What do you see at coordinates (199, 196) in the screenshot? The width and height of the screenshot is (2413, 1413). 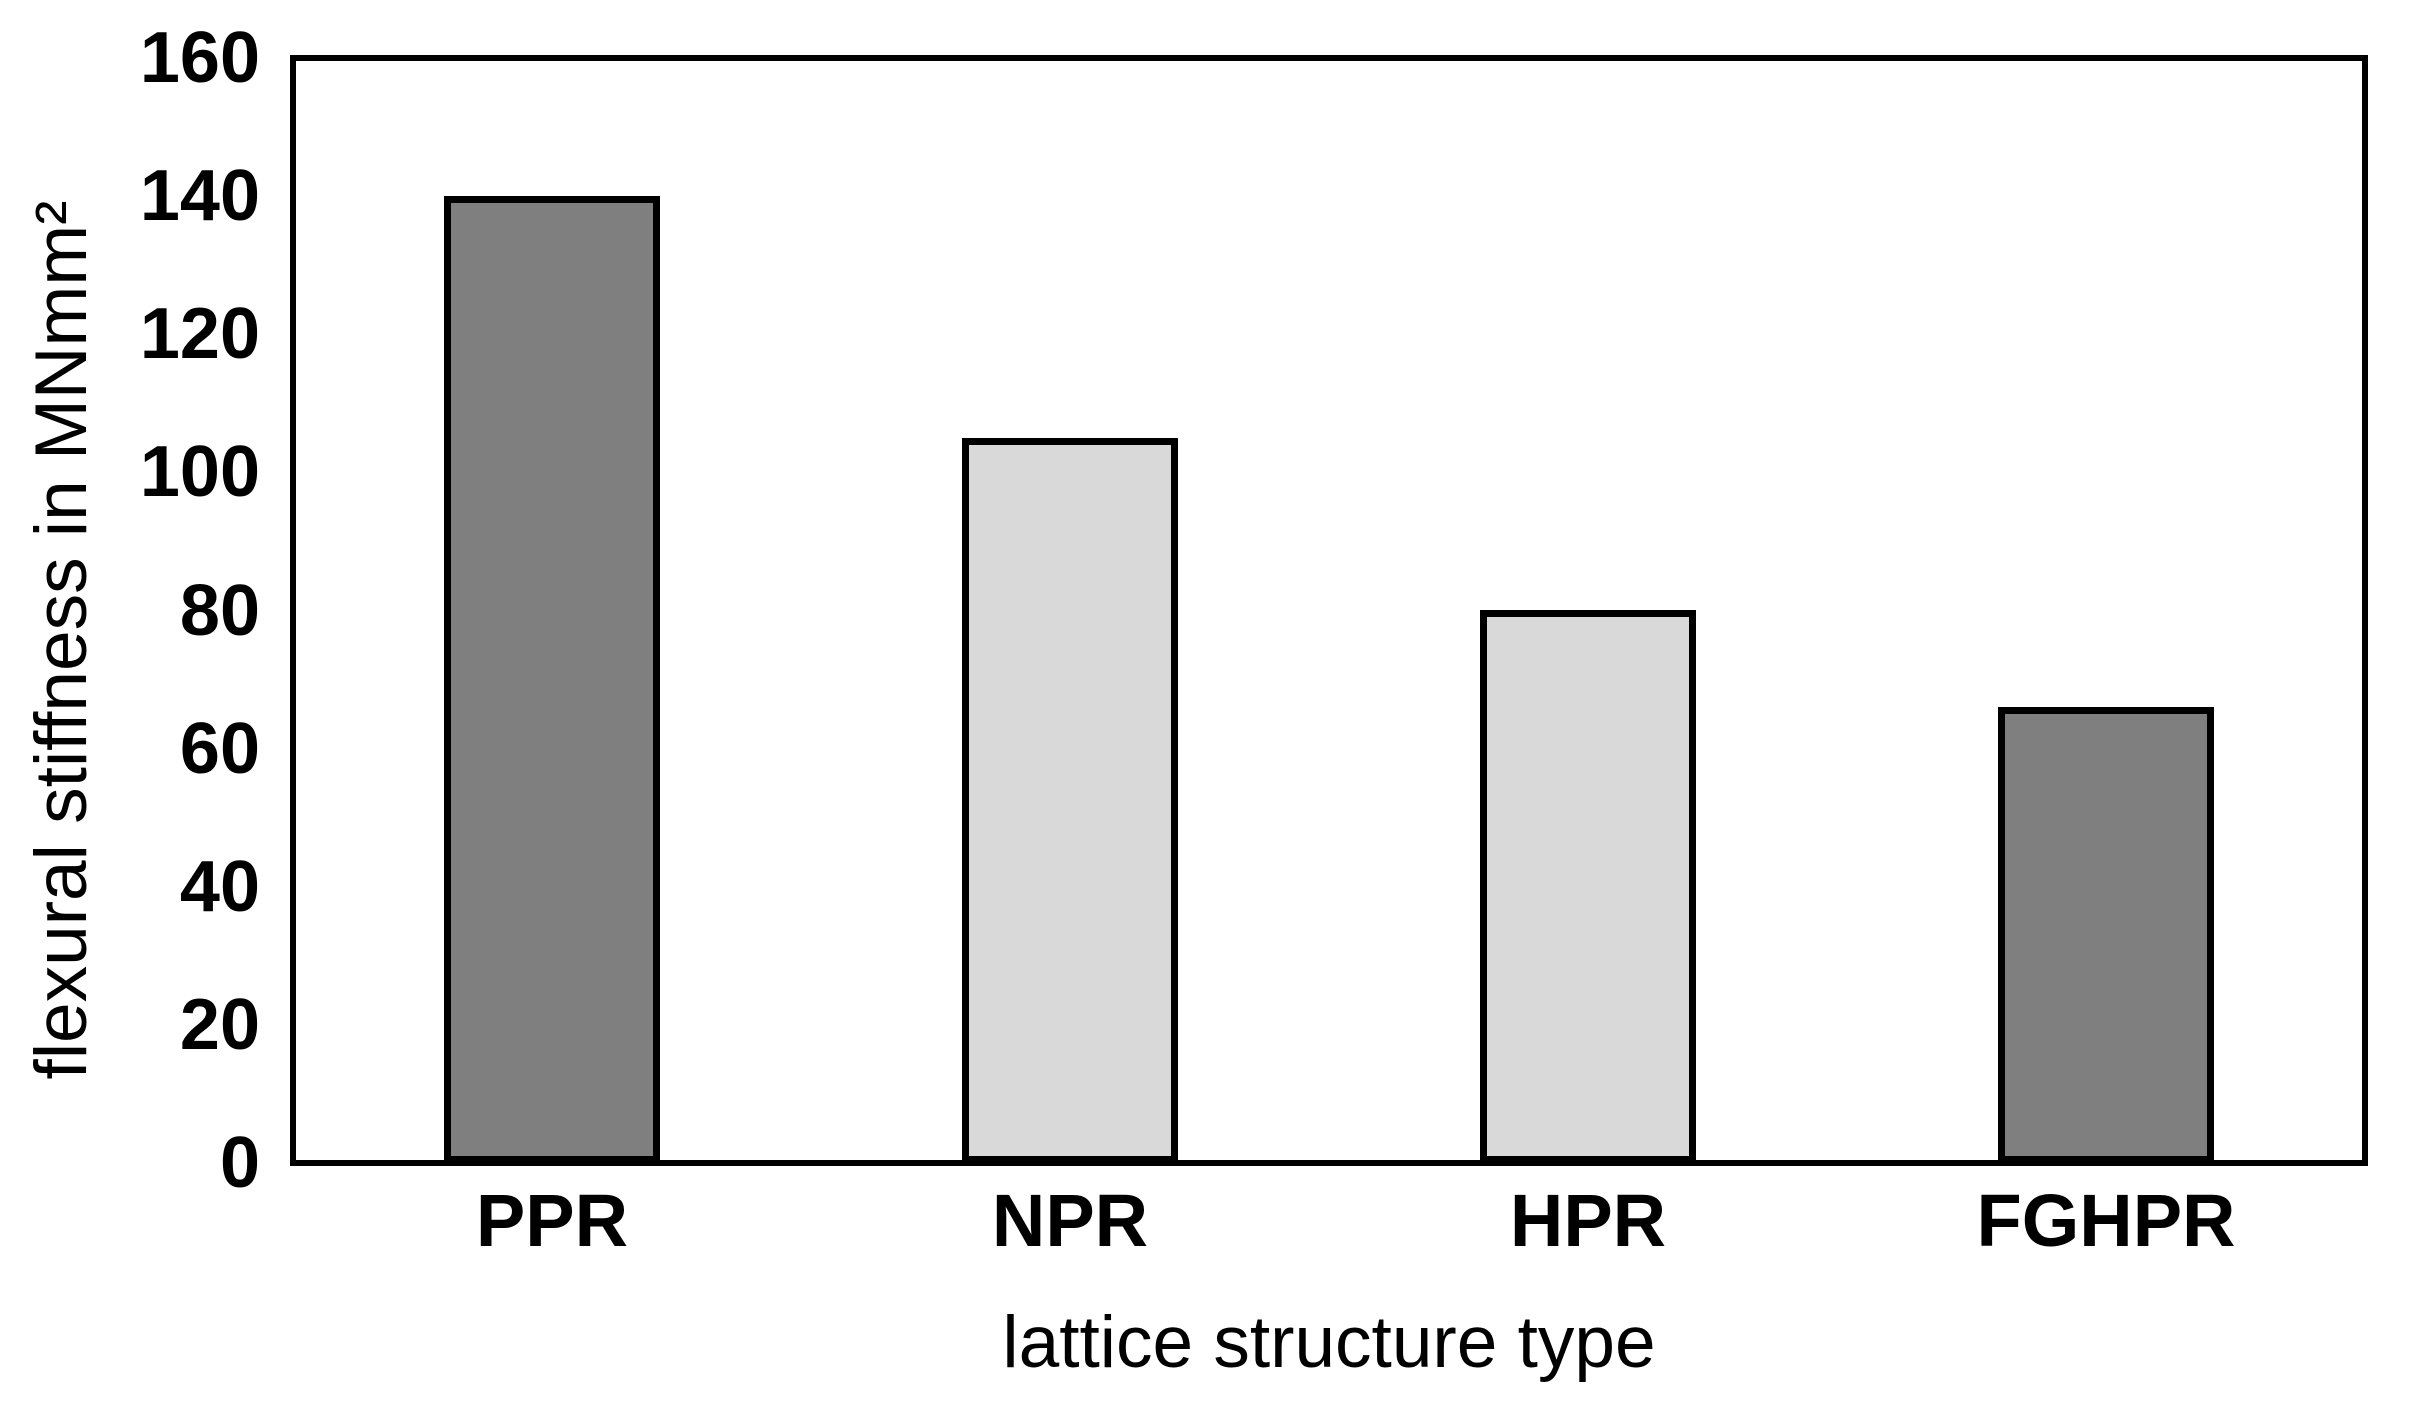 I see `y-tick-label-140: 140` at bounding box center [199, 196].